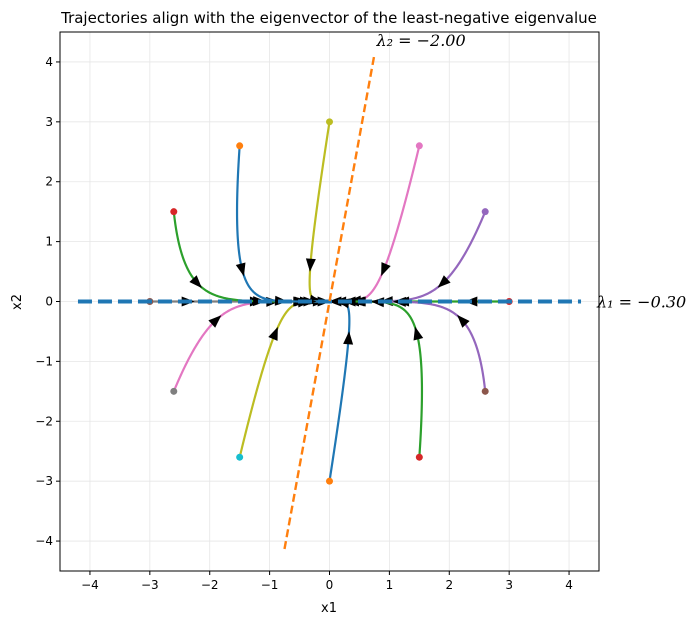 The width and height of the screenshot is (694, 624). Describe the element at coordinates (270, 585) in the screenshot. I see `x-tick-label: −1` at that location.